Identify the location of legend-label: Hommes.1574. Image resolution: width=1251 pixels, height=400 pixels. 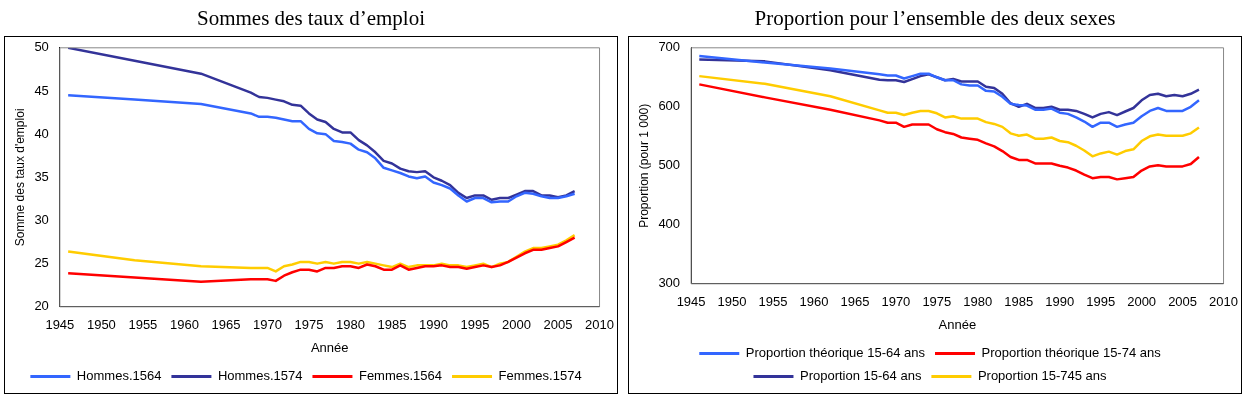
(260, 376).